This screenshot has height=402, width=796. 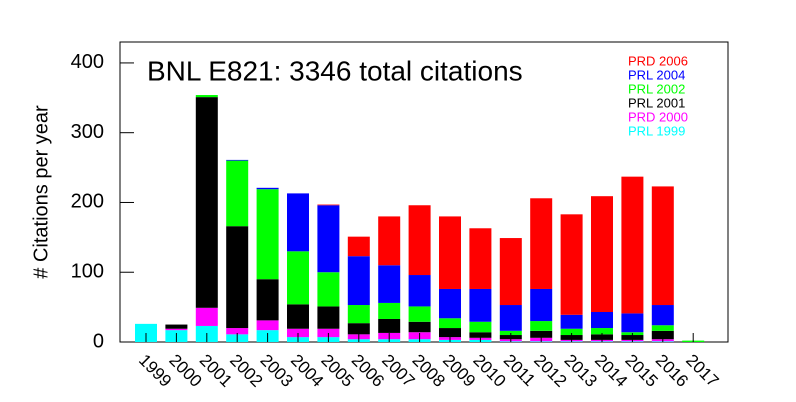 I want to click on legend-label: PRD 2000, so click(x=658, y=116).